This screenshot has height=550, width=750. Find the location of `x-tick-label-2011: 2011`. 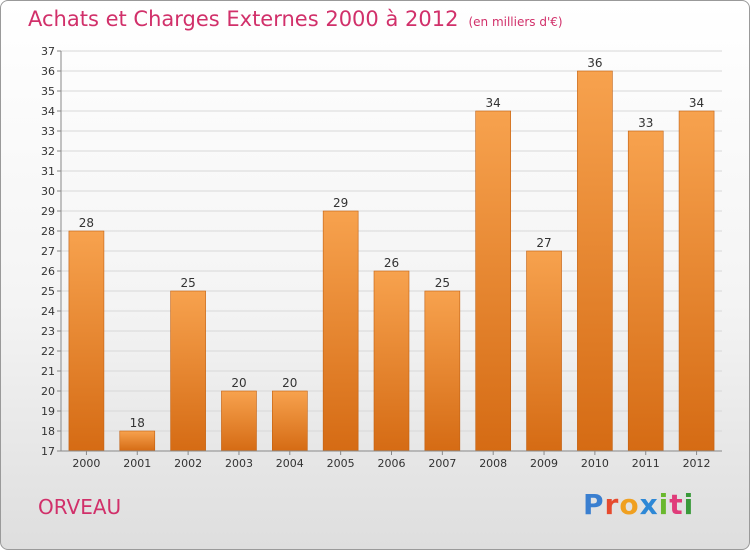

x-tick-label-2011: 2011 is located at coordinates (646, 463).